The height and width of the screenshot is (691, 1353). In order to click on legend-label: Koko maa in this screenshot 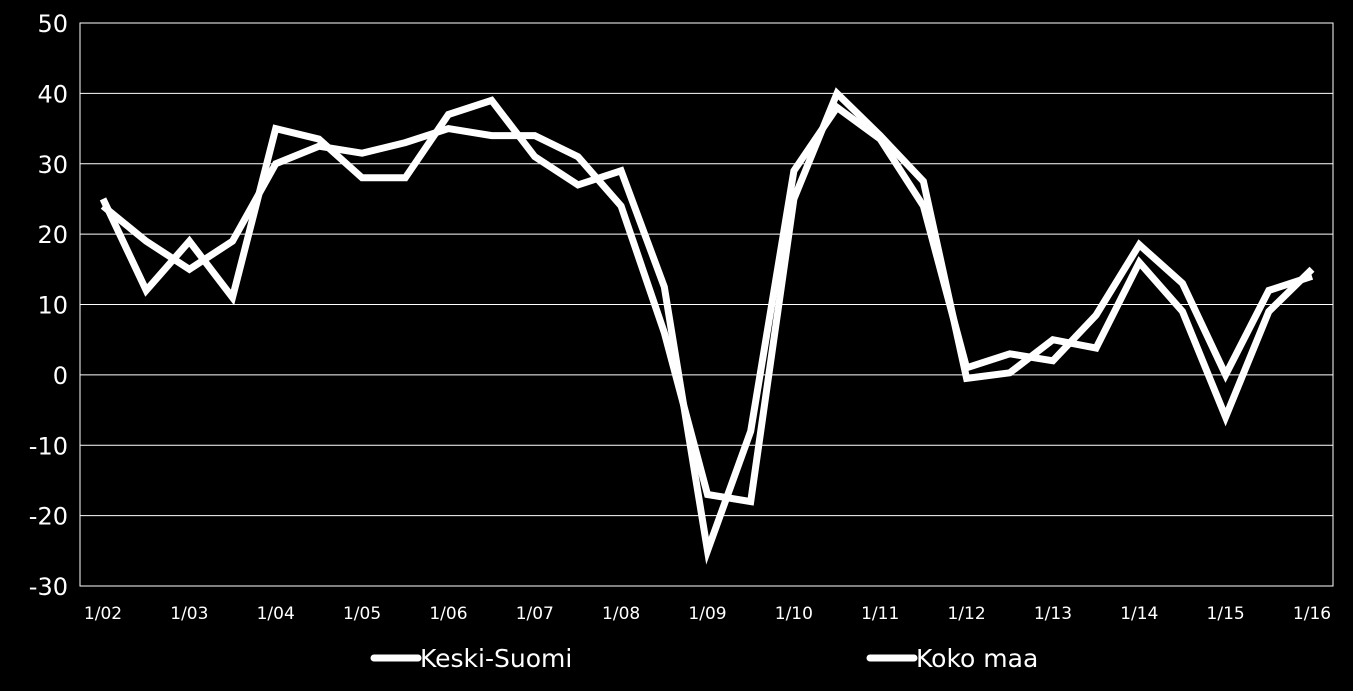, I will do `click(977, 658)`.